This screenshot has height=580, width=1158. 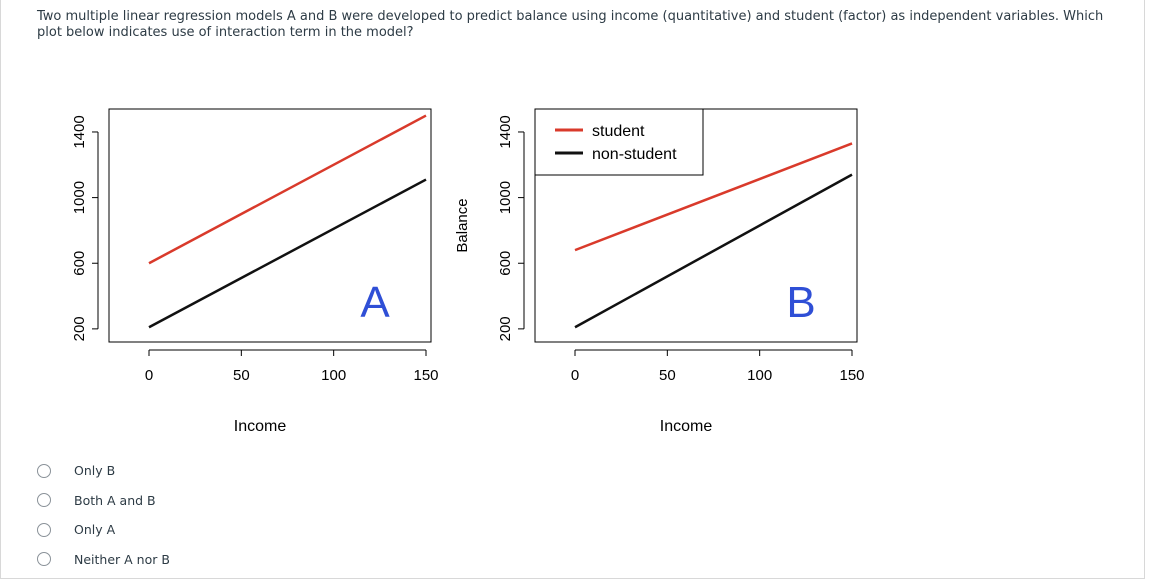 I want to click on legend-box, so click(x=619, y=142).